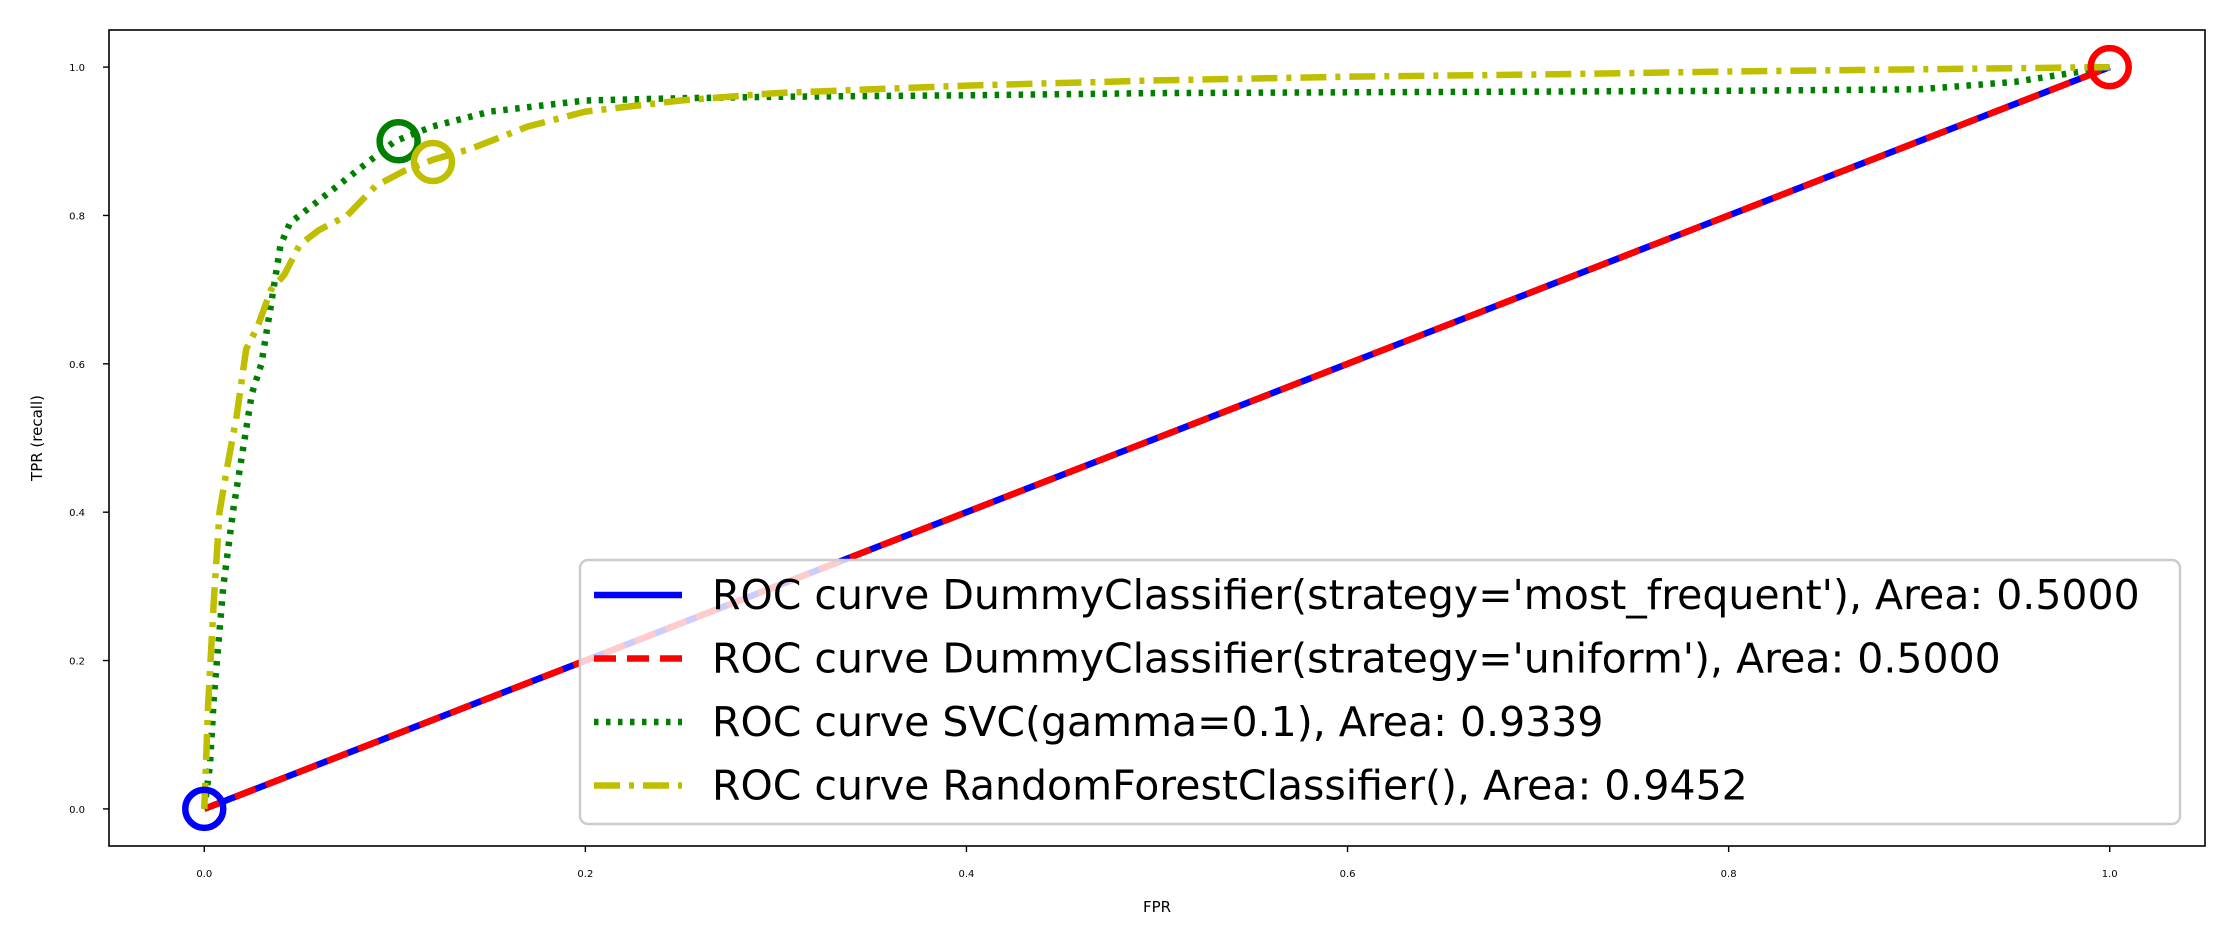 This screenshot has height=945, width=2230. I want to click on x-tick-label: 0.8, so click(1729, 874).